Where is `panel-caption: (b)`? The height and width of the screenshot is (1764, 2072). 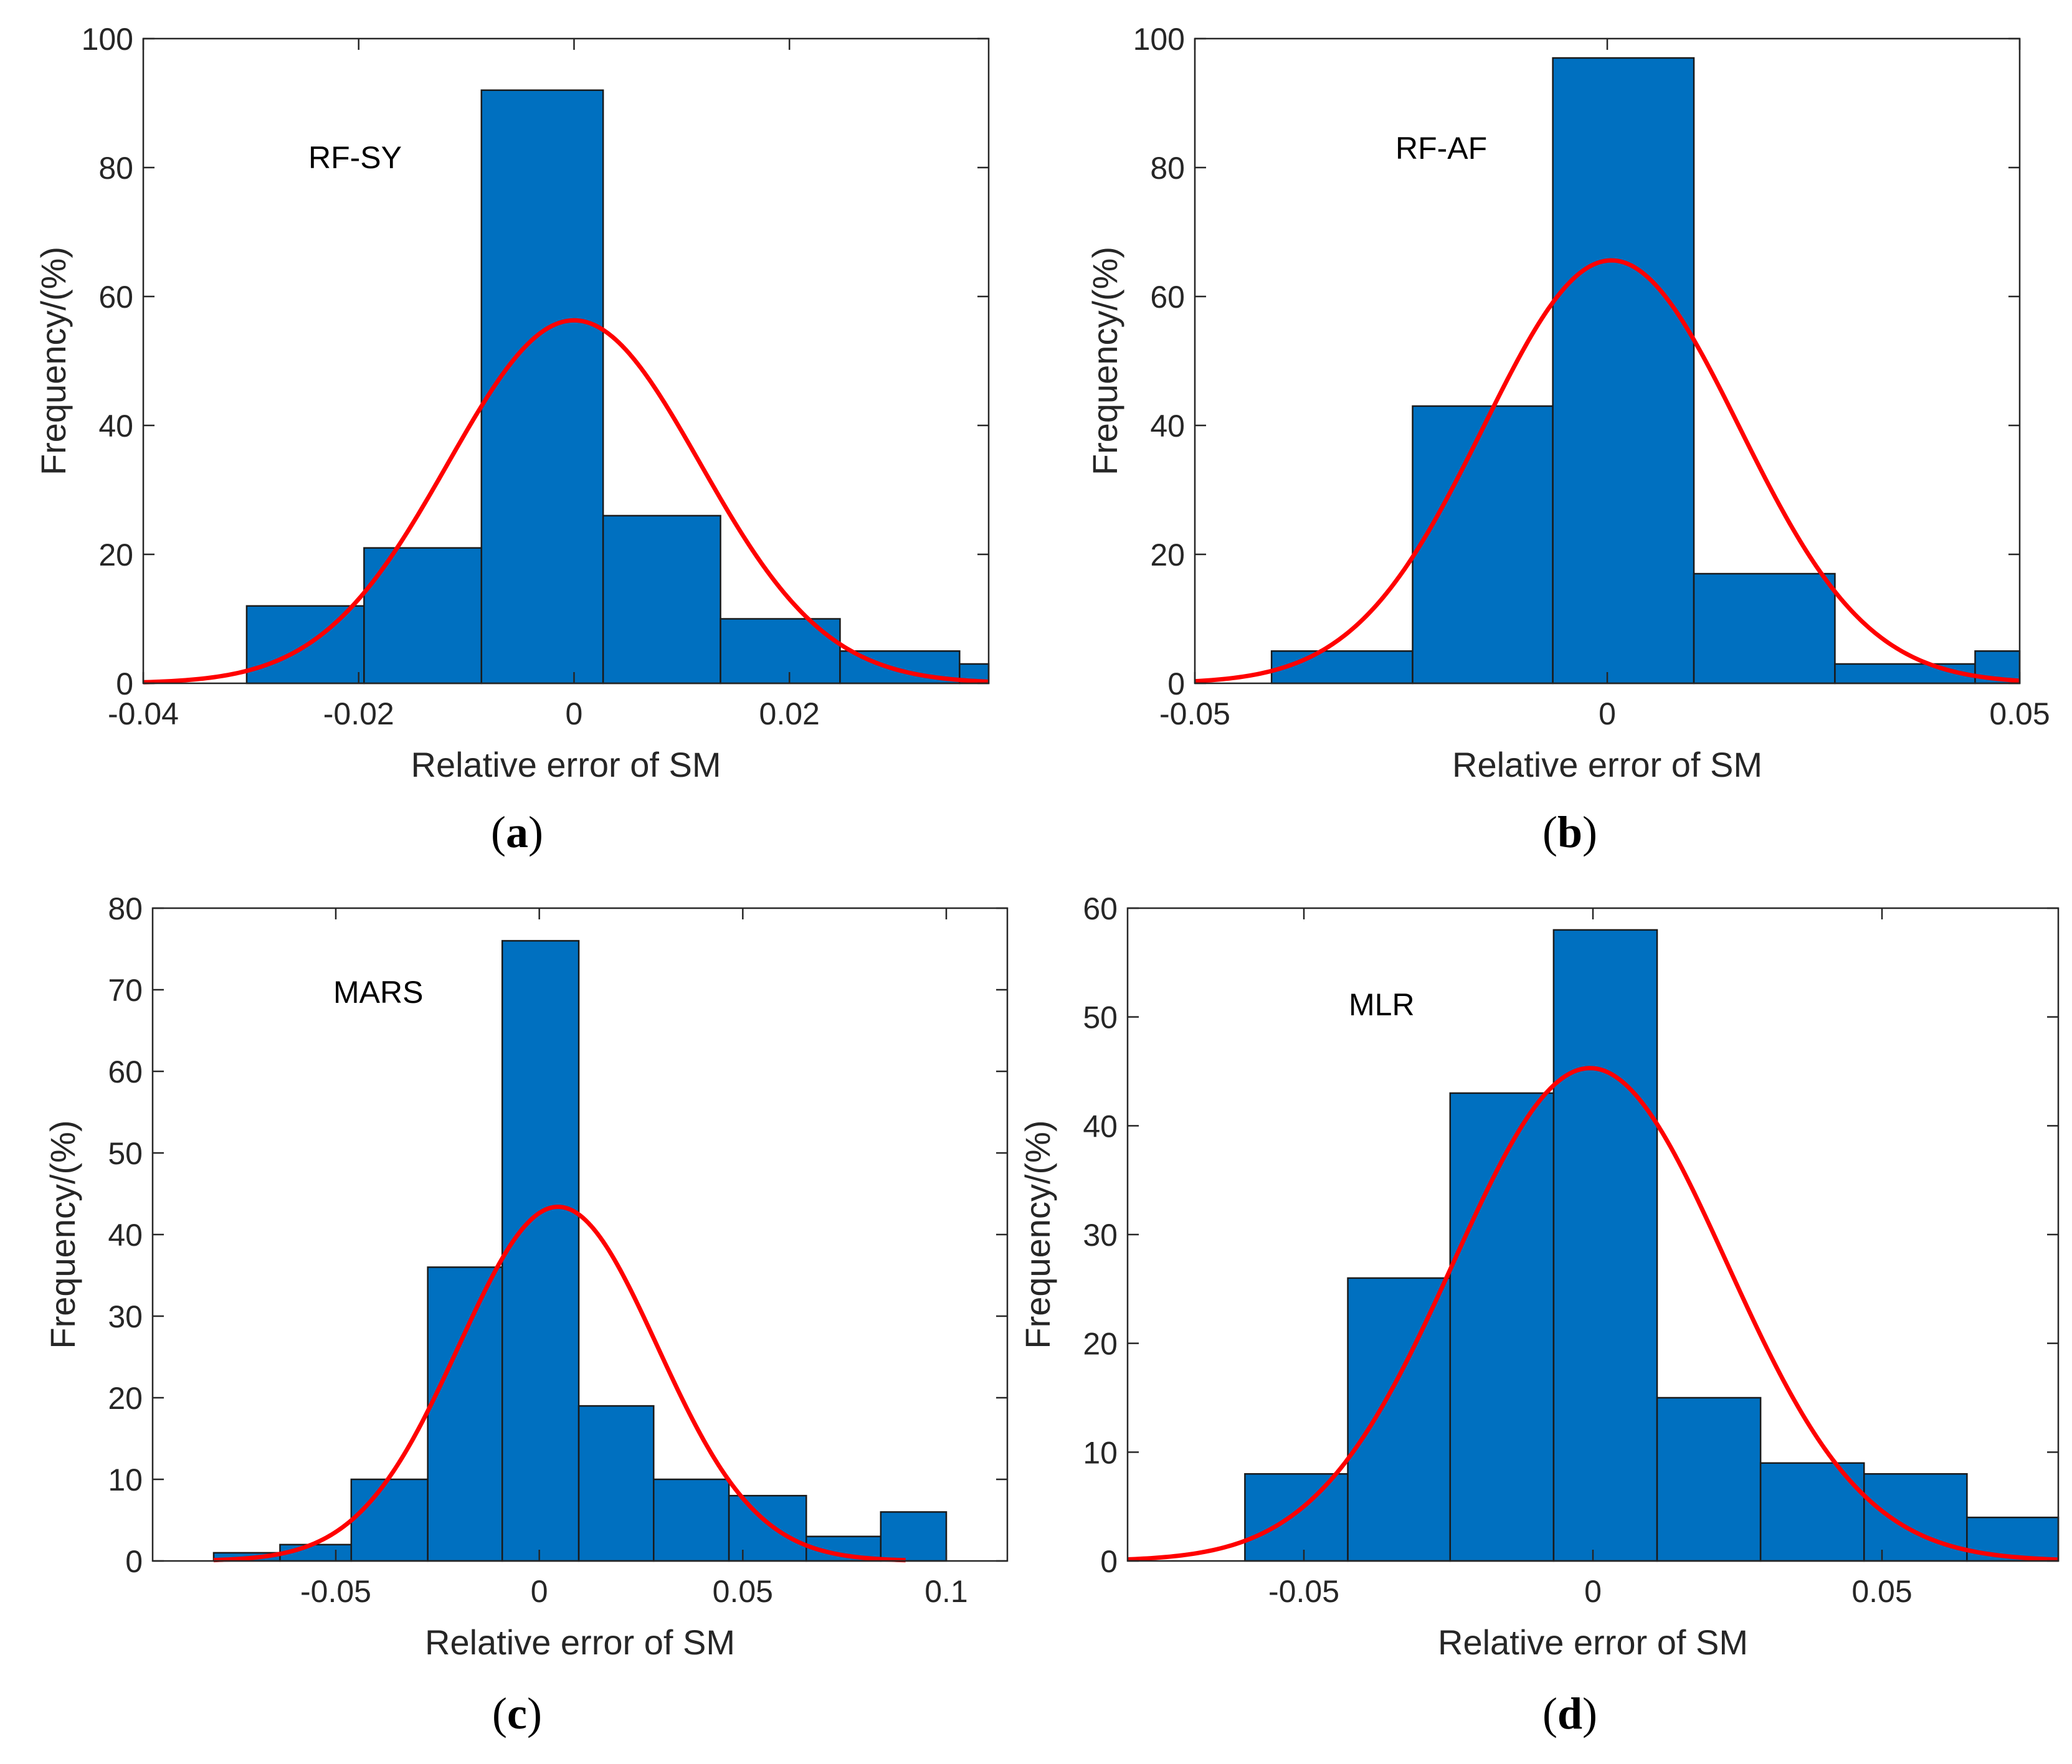 panel-caption: (b) is located at coordinates (1569, 832).